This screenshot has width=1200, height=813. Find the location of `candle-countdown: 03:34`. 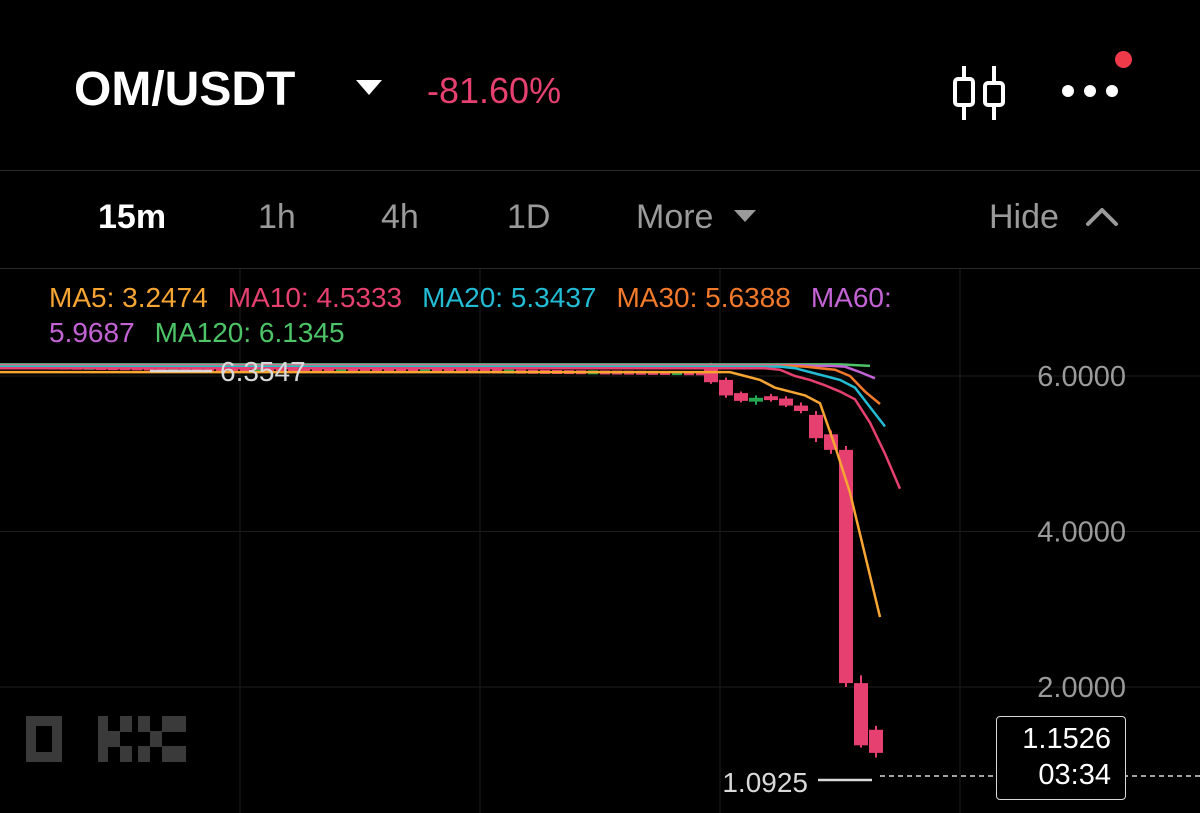

candle-countdown: 03:34 is located at coordinates (1074, 775).